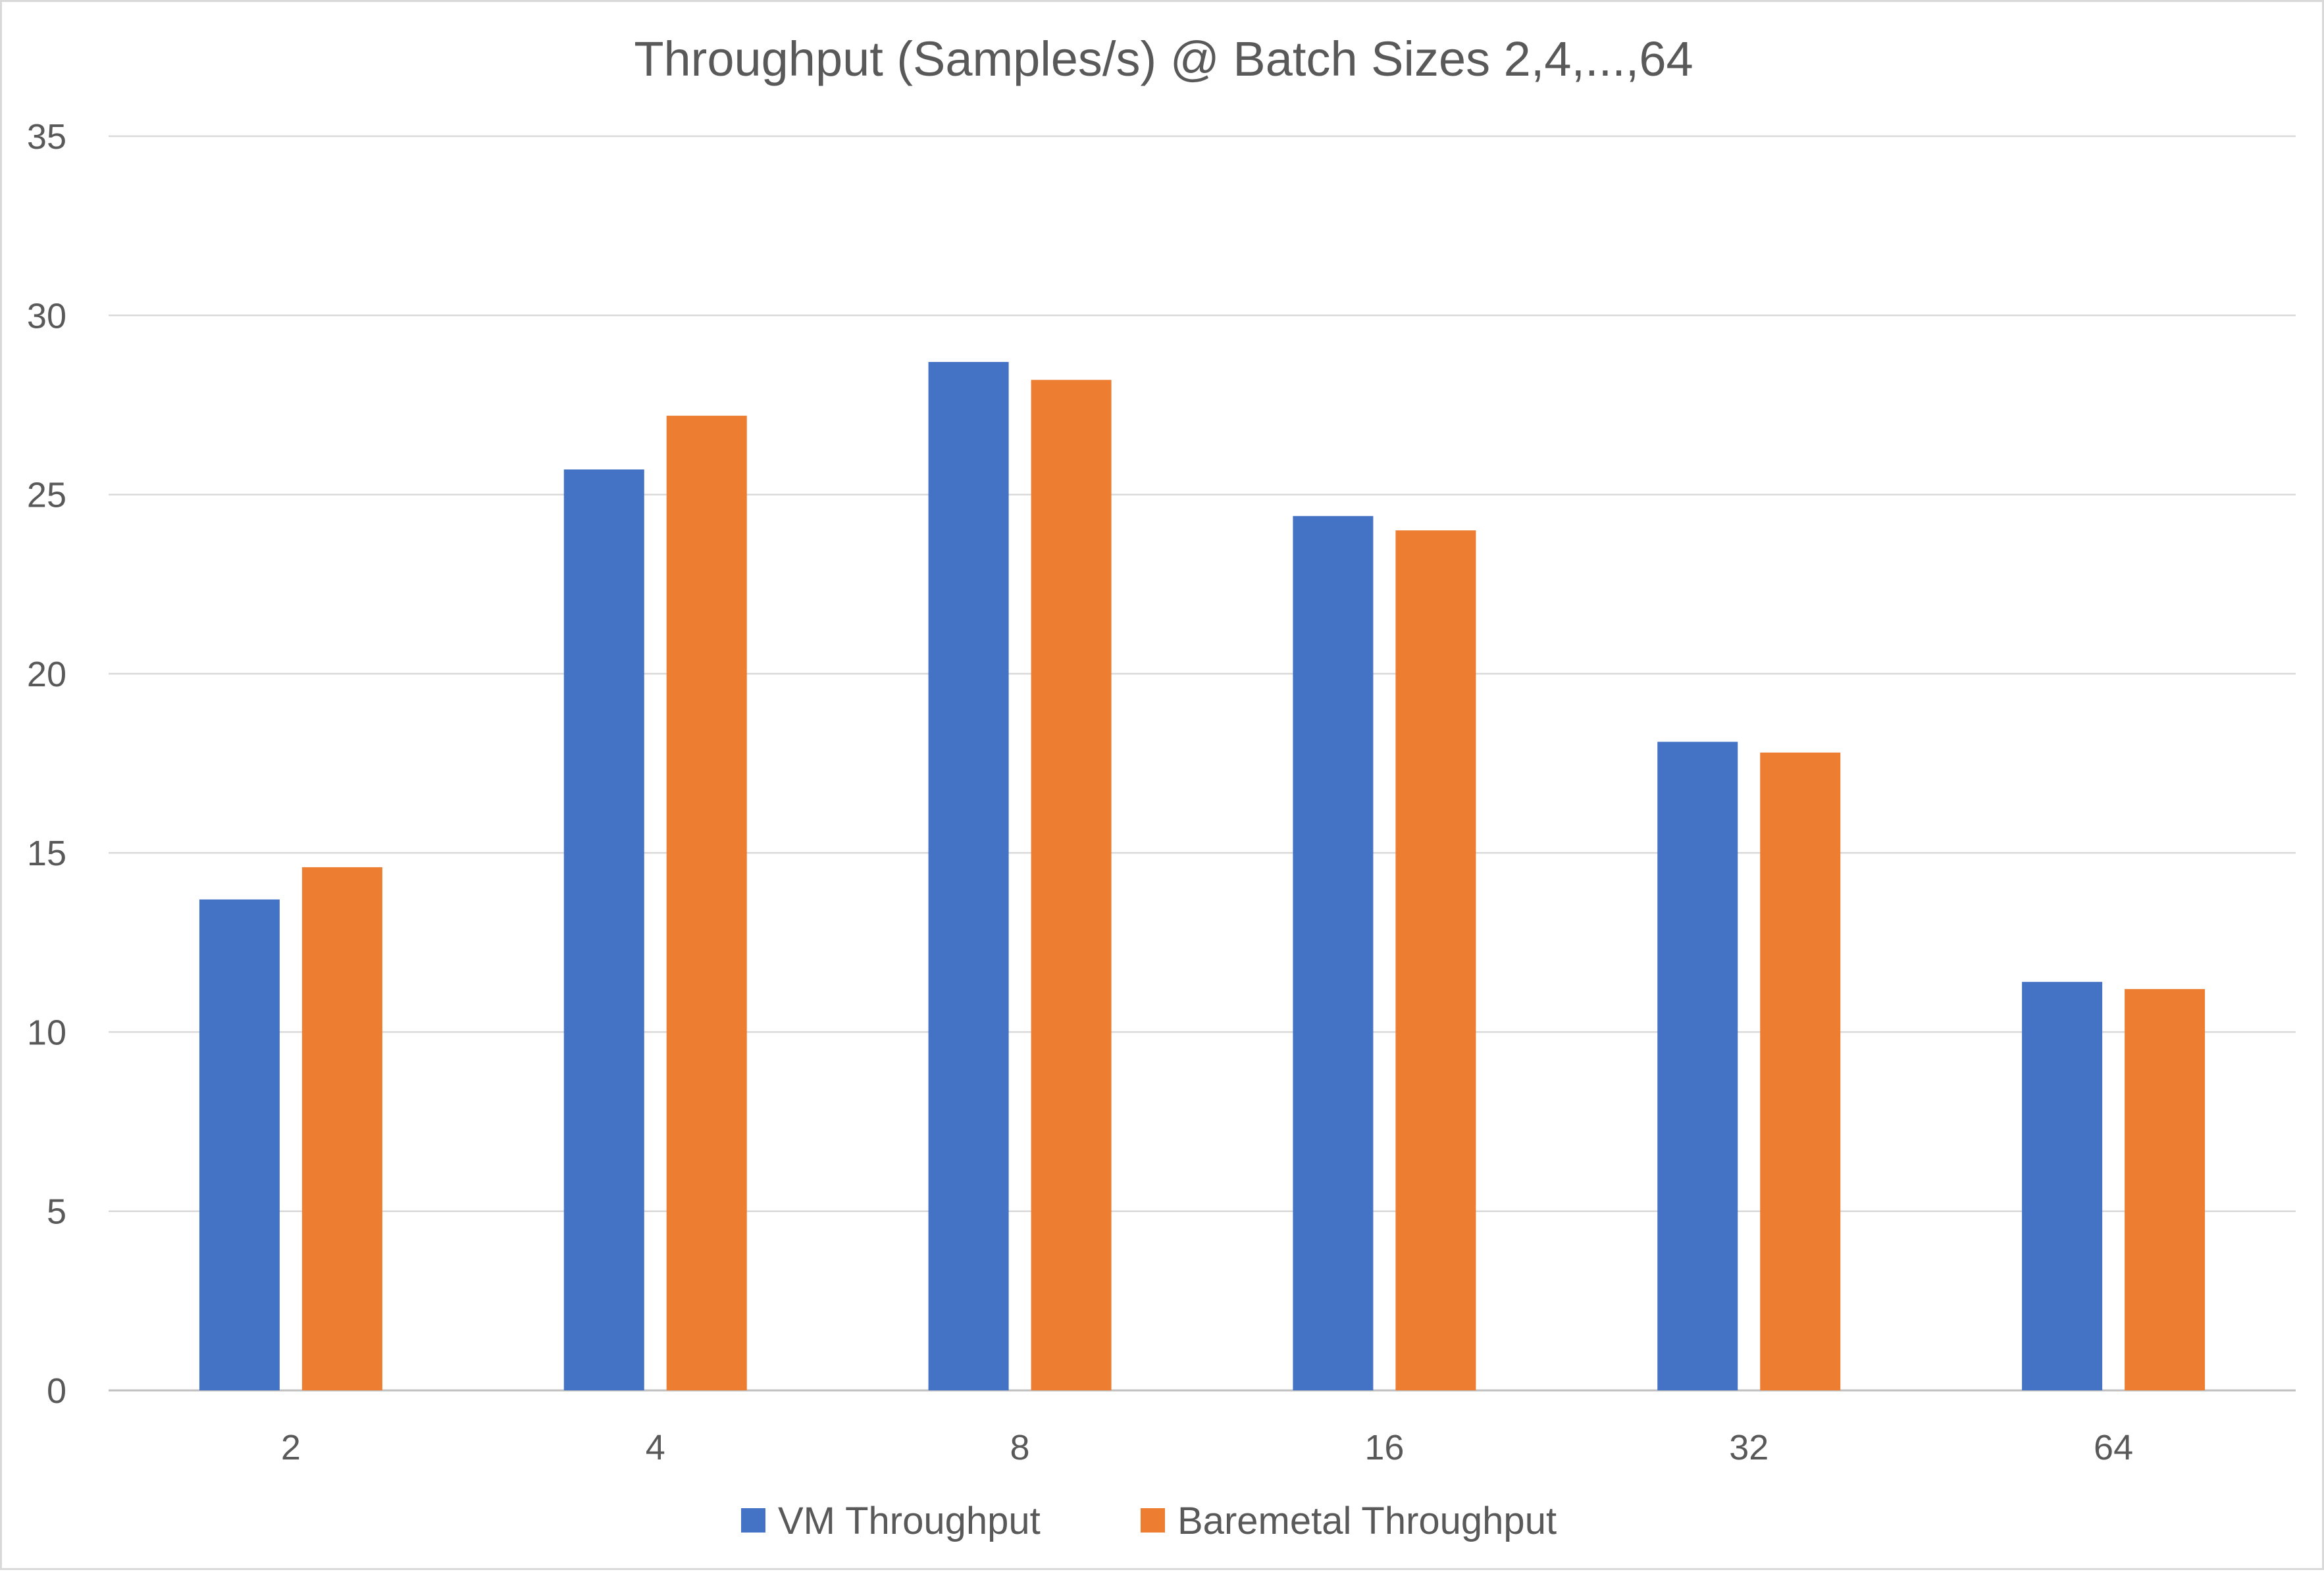 This screenshot has height=1572, width=2324. Describe the element at coordinates (46, 316) in the screenshot. I see `y-tick-label: 30` at that location.